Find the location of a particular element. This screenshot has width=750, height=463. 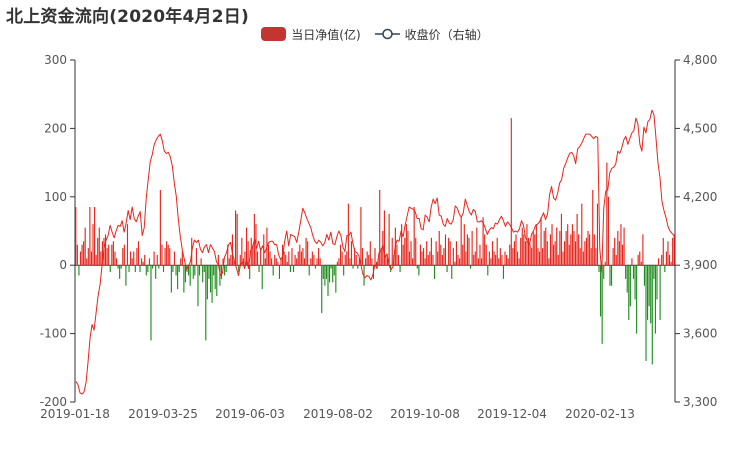

x-tick-label: 2019-10-08 is located at coordinates (425, 414).